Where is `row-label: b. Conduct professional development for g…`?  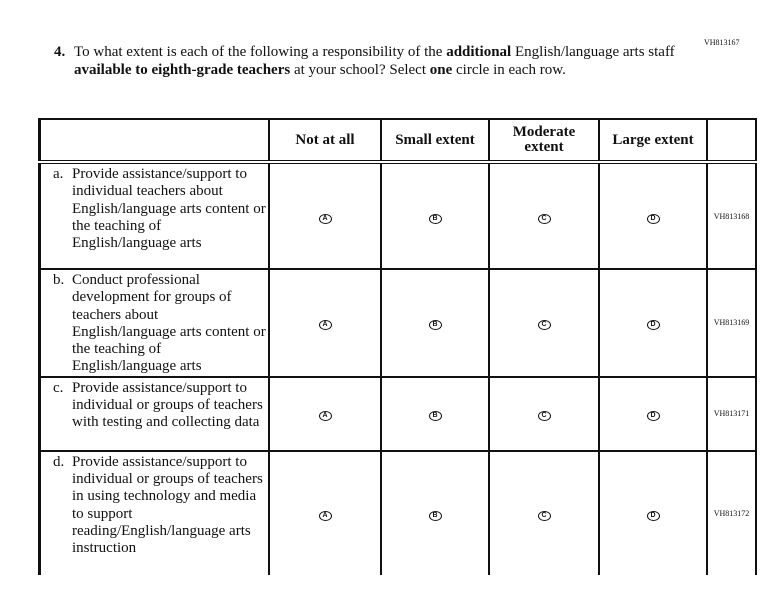 row-label: b. Conduct professional development for g… is located at coordinates (154, 323).